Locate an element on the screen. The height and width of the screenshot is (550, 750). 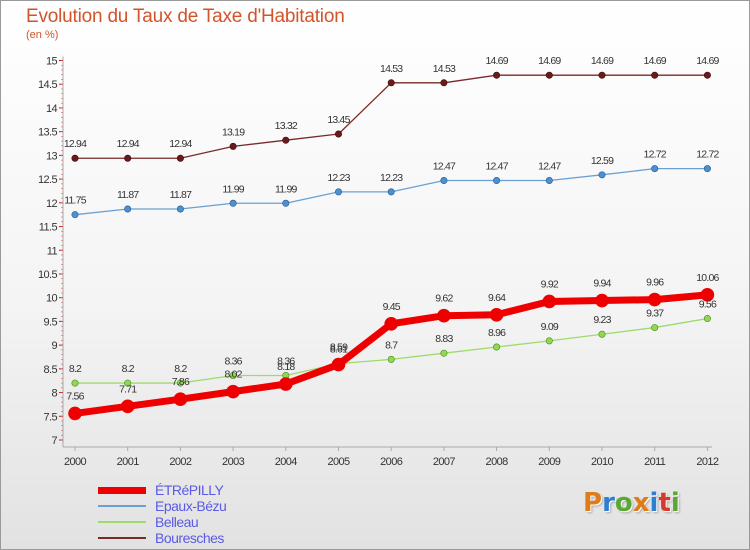
x-tick-label: 2007 is located at coordinates (444, 462).